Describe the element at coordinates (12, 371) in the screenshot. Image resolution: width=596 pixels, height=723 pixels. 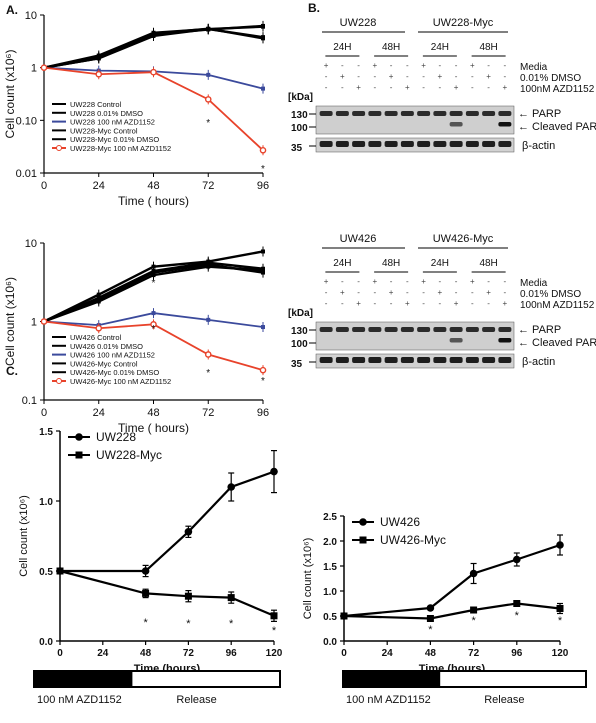
I see `panel-label-c: C.` at that location.